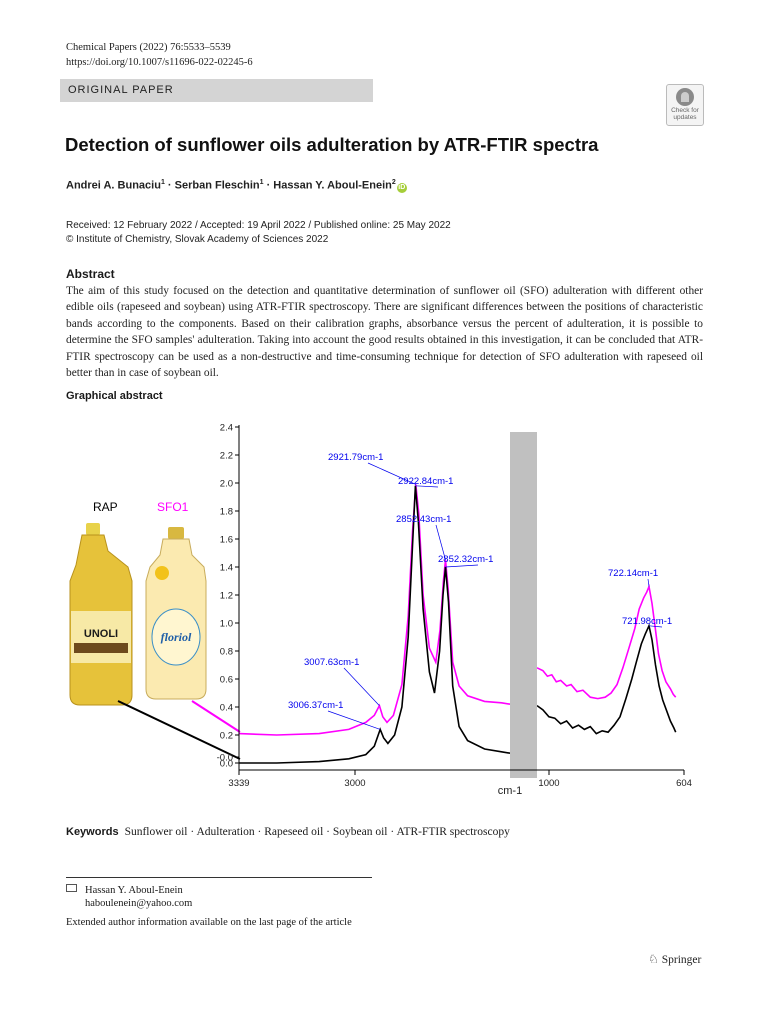 This screenshot has width=768, height=1024. Describe the element at coordinates (684, 783) in the screenshot. I see `x-tick-label: 604` at that location.